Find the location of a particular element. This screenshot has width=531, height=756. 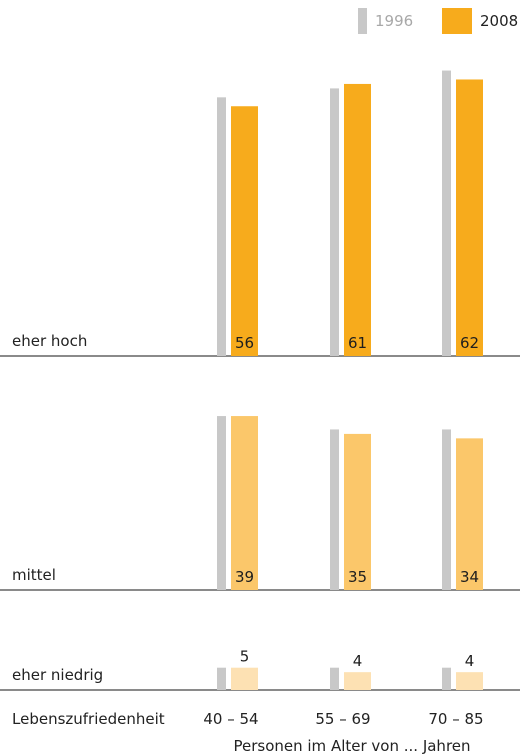

legend-1996: 1996 is located at coordinates (385, 21).